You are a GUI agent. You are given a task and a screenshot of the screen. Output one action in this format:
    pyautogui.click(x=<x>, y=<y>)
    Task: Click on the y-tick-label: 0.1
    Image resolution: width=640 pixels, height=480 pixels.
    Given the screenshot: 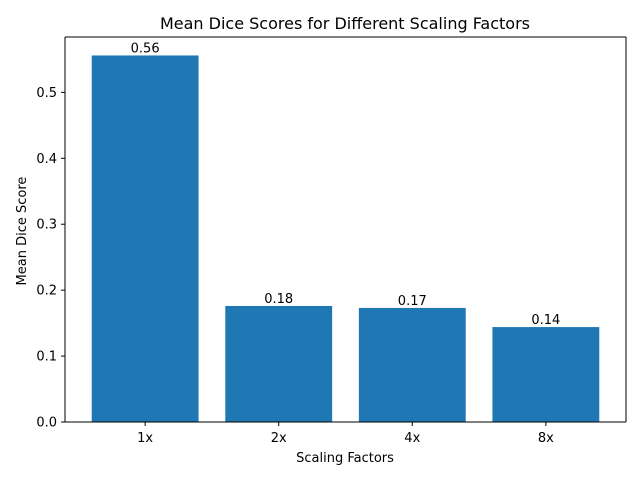 What is the action you would take?
    pyautogui.click(x=46, y=357)
    